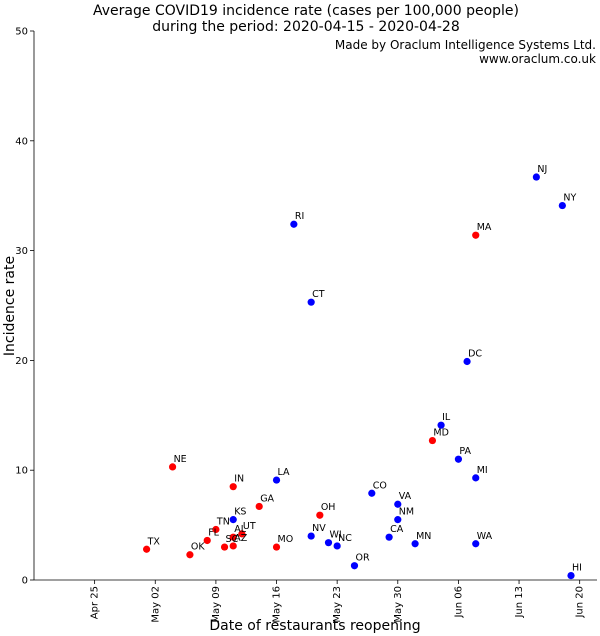  I want to click on point-label-nv: NV, so click(319, 528).